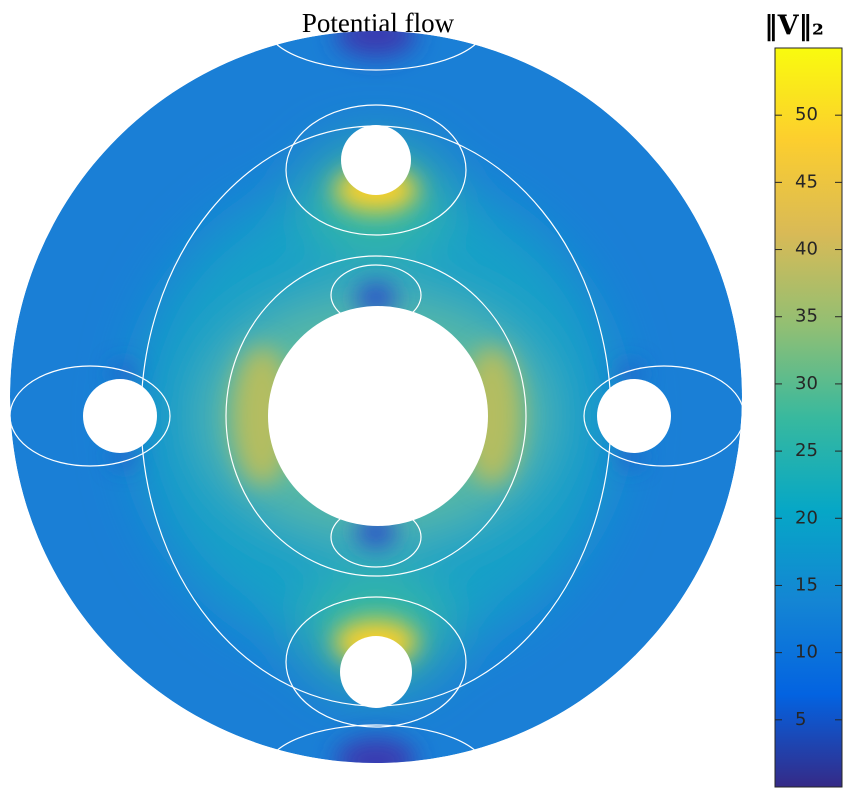 The width and height of the screenshot is (856, 795). Describe the element at coordinates (806, 652) in the screenshot. I see `colorbar-tick-label: 10` at that location.